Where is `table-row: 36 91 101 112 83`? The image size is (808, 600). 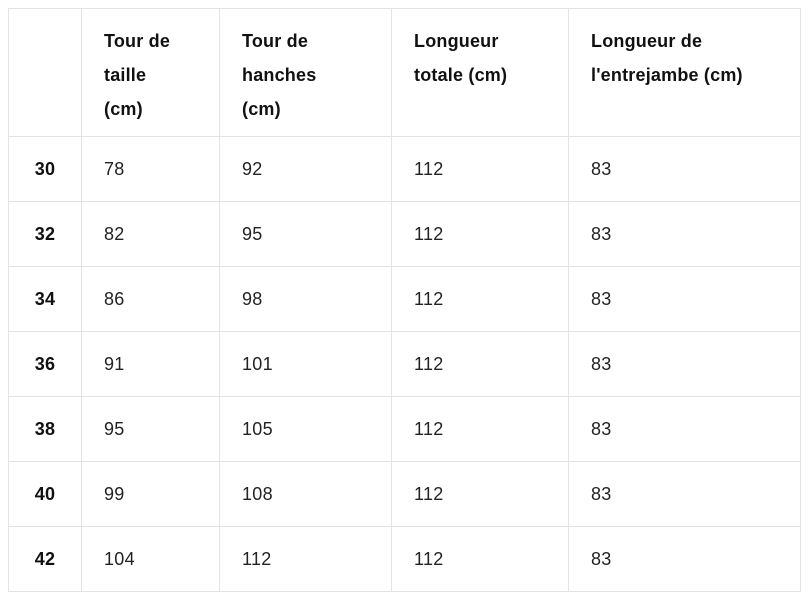
table-row: 36 91 101 112 83 is located at coordinates (404, 364).